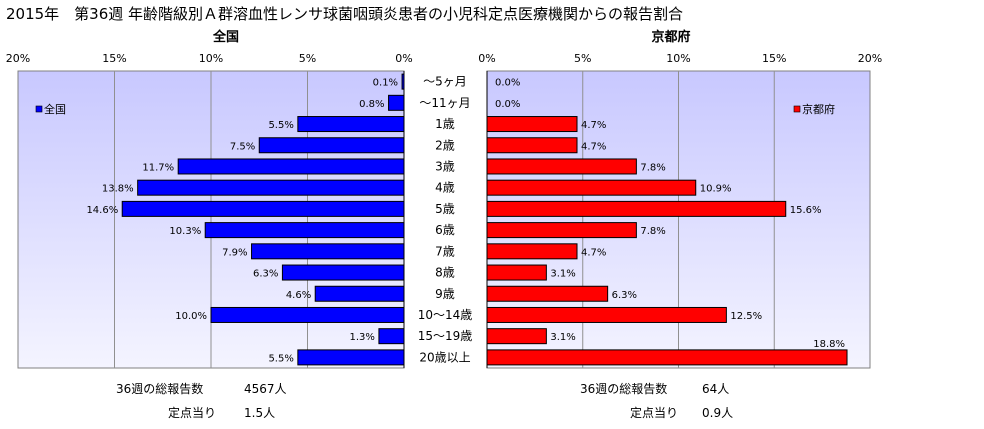 Image resolution: width=984 pixels, height=429 pixels. I want to click on right-legend: 京都府, so click(814, 109).